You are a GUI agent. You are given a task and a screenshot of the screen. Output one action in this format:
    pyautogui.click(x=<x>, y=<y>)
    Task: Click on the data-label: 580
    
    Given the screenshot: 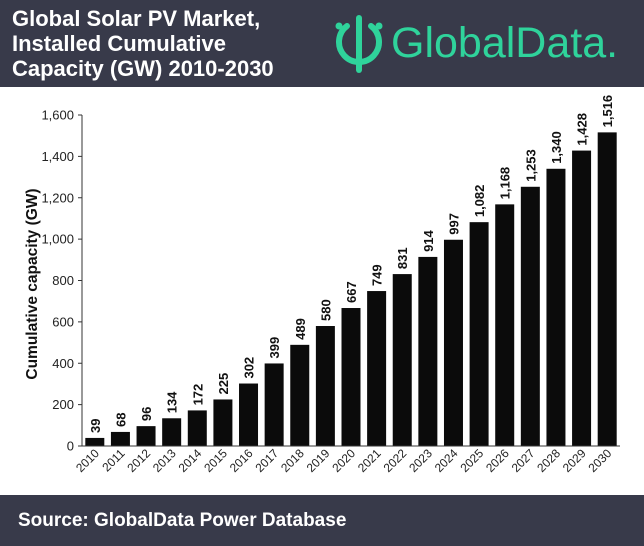 What is the action you would take?
    pyautogui.click(x=325, y=310)
    